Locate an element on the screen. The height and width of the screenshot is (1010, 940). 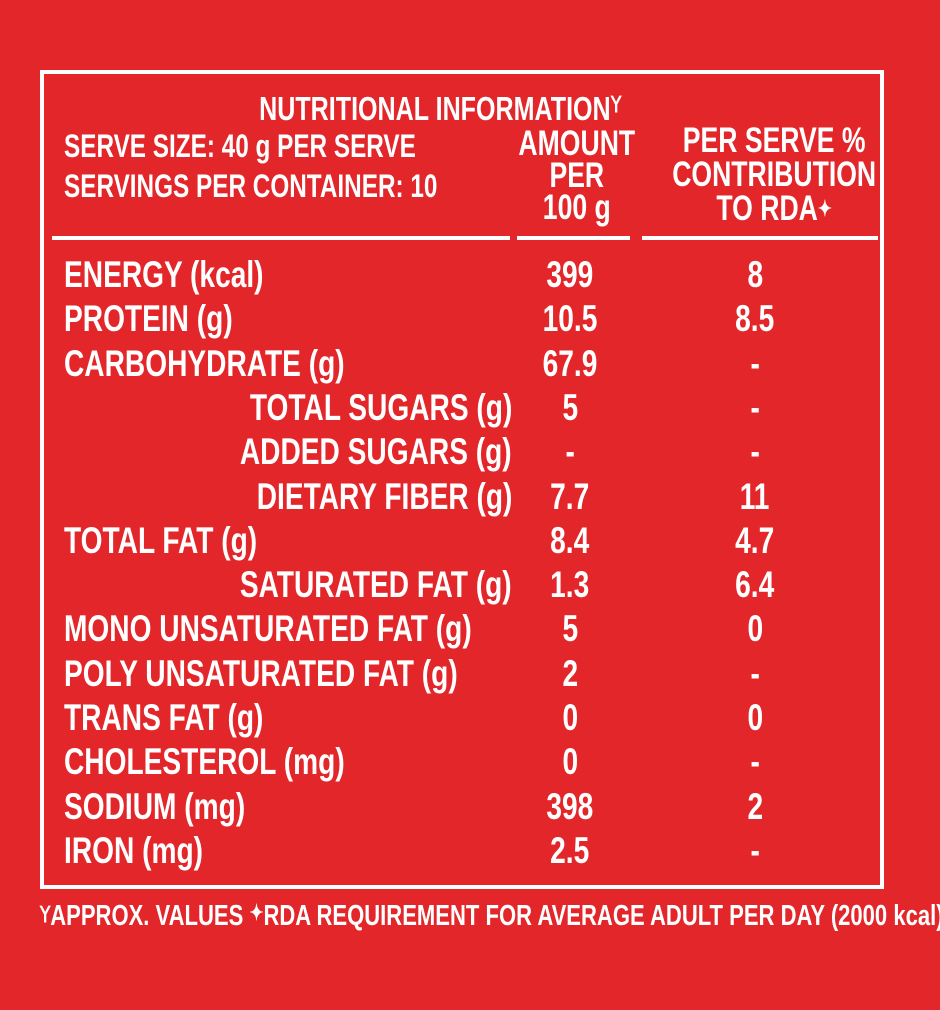
servings-per-container: SERVINGS PER CONTAINER: 10 is located at coordinates (251, 186).